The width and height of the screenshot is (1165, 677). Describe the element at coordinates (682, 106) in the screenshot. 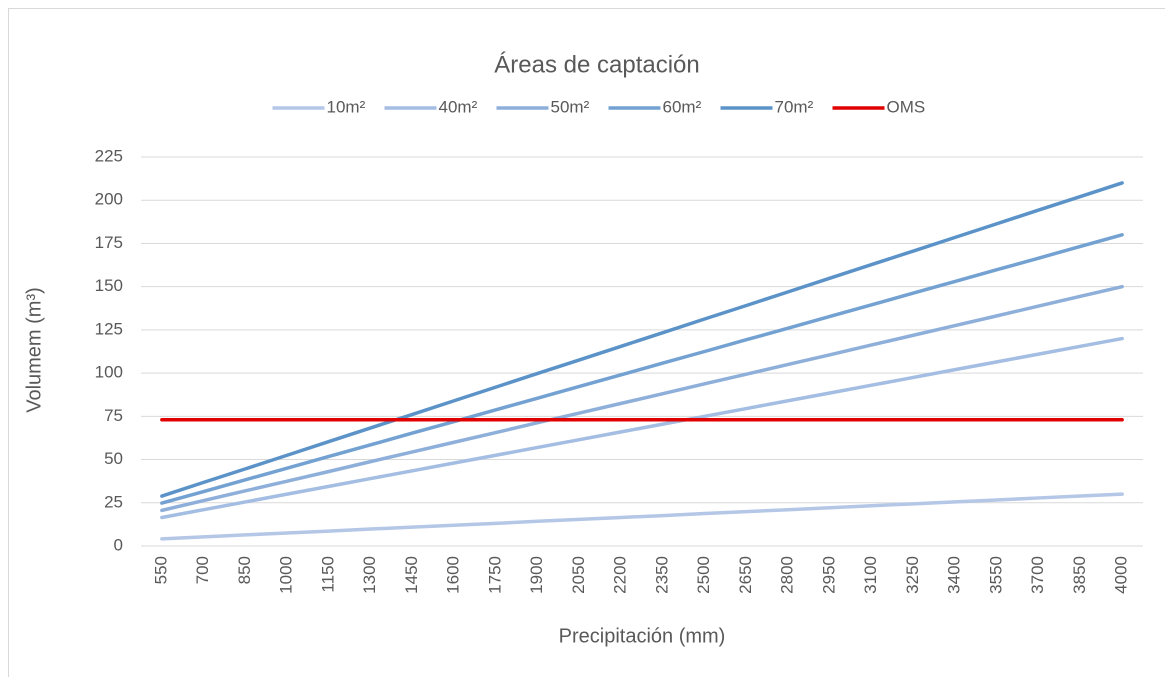

I see `legend-label: 60m²` at that location.